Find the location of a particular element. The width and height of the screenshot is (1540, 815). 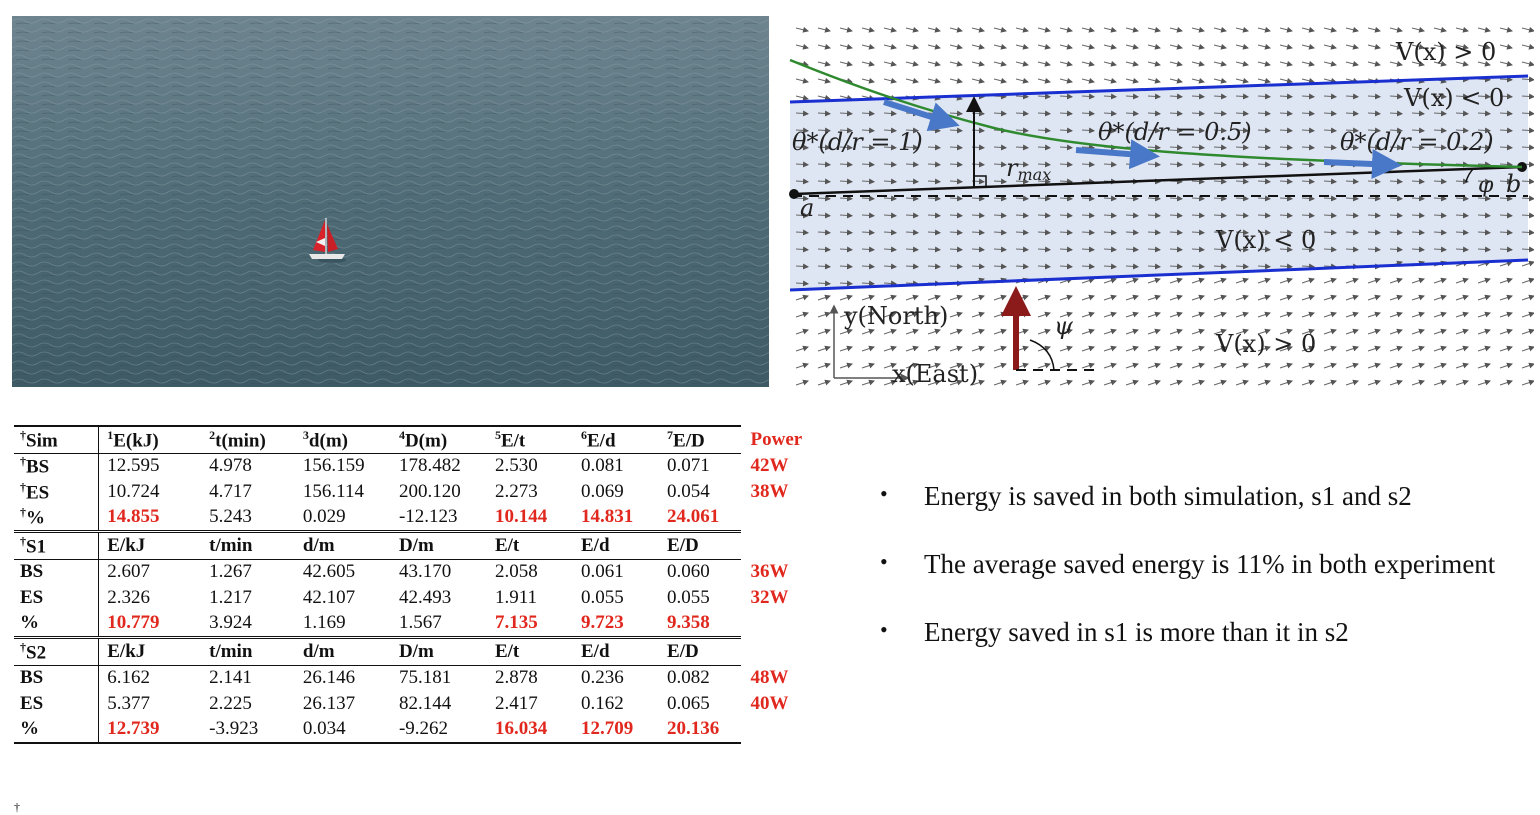

label-v-neg-top: V(x) < 0 is located at coordinates (1453, 98).